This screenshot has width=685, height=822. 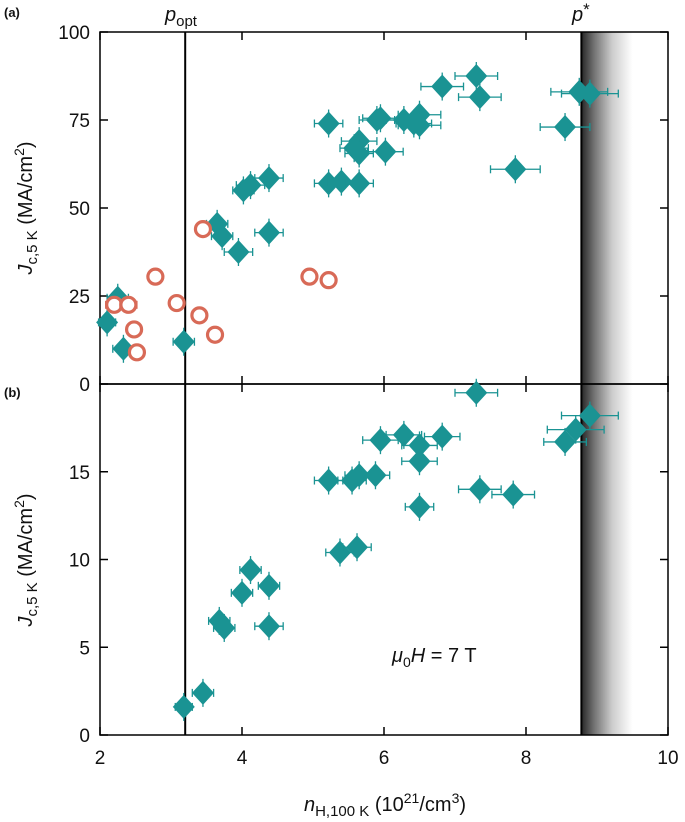 I want to click on x-tick-label: 10, so click(x=667, y=758).